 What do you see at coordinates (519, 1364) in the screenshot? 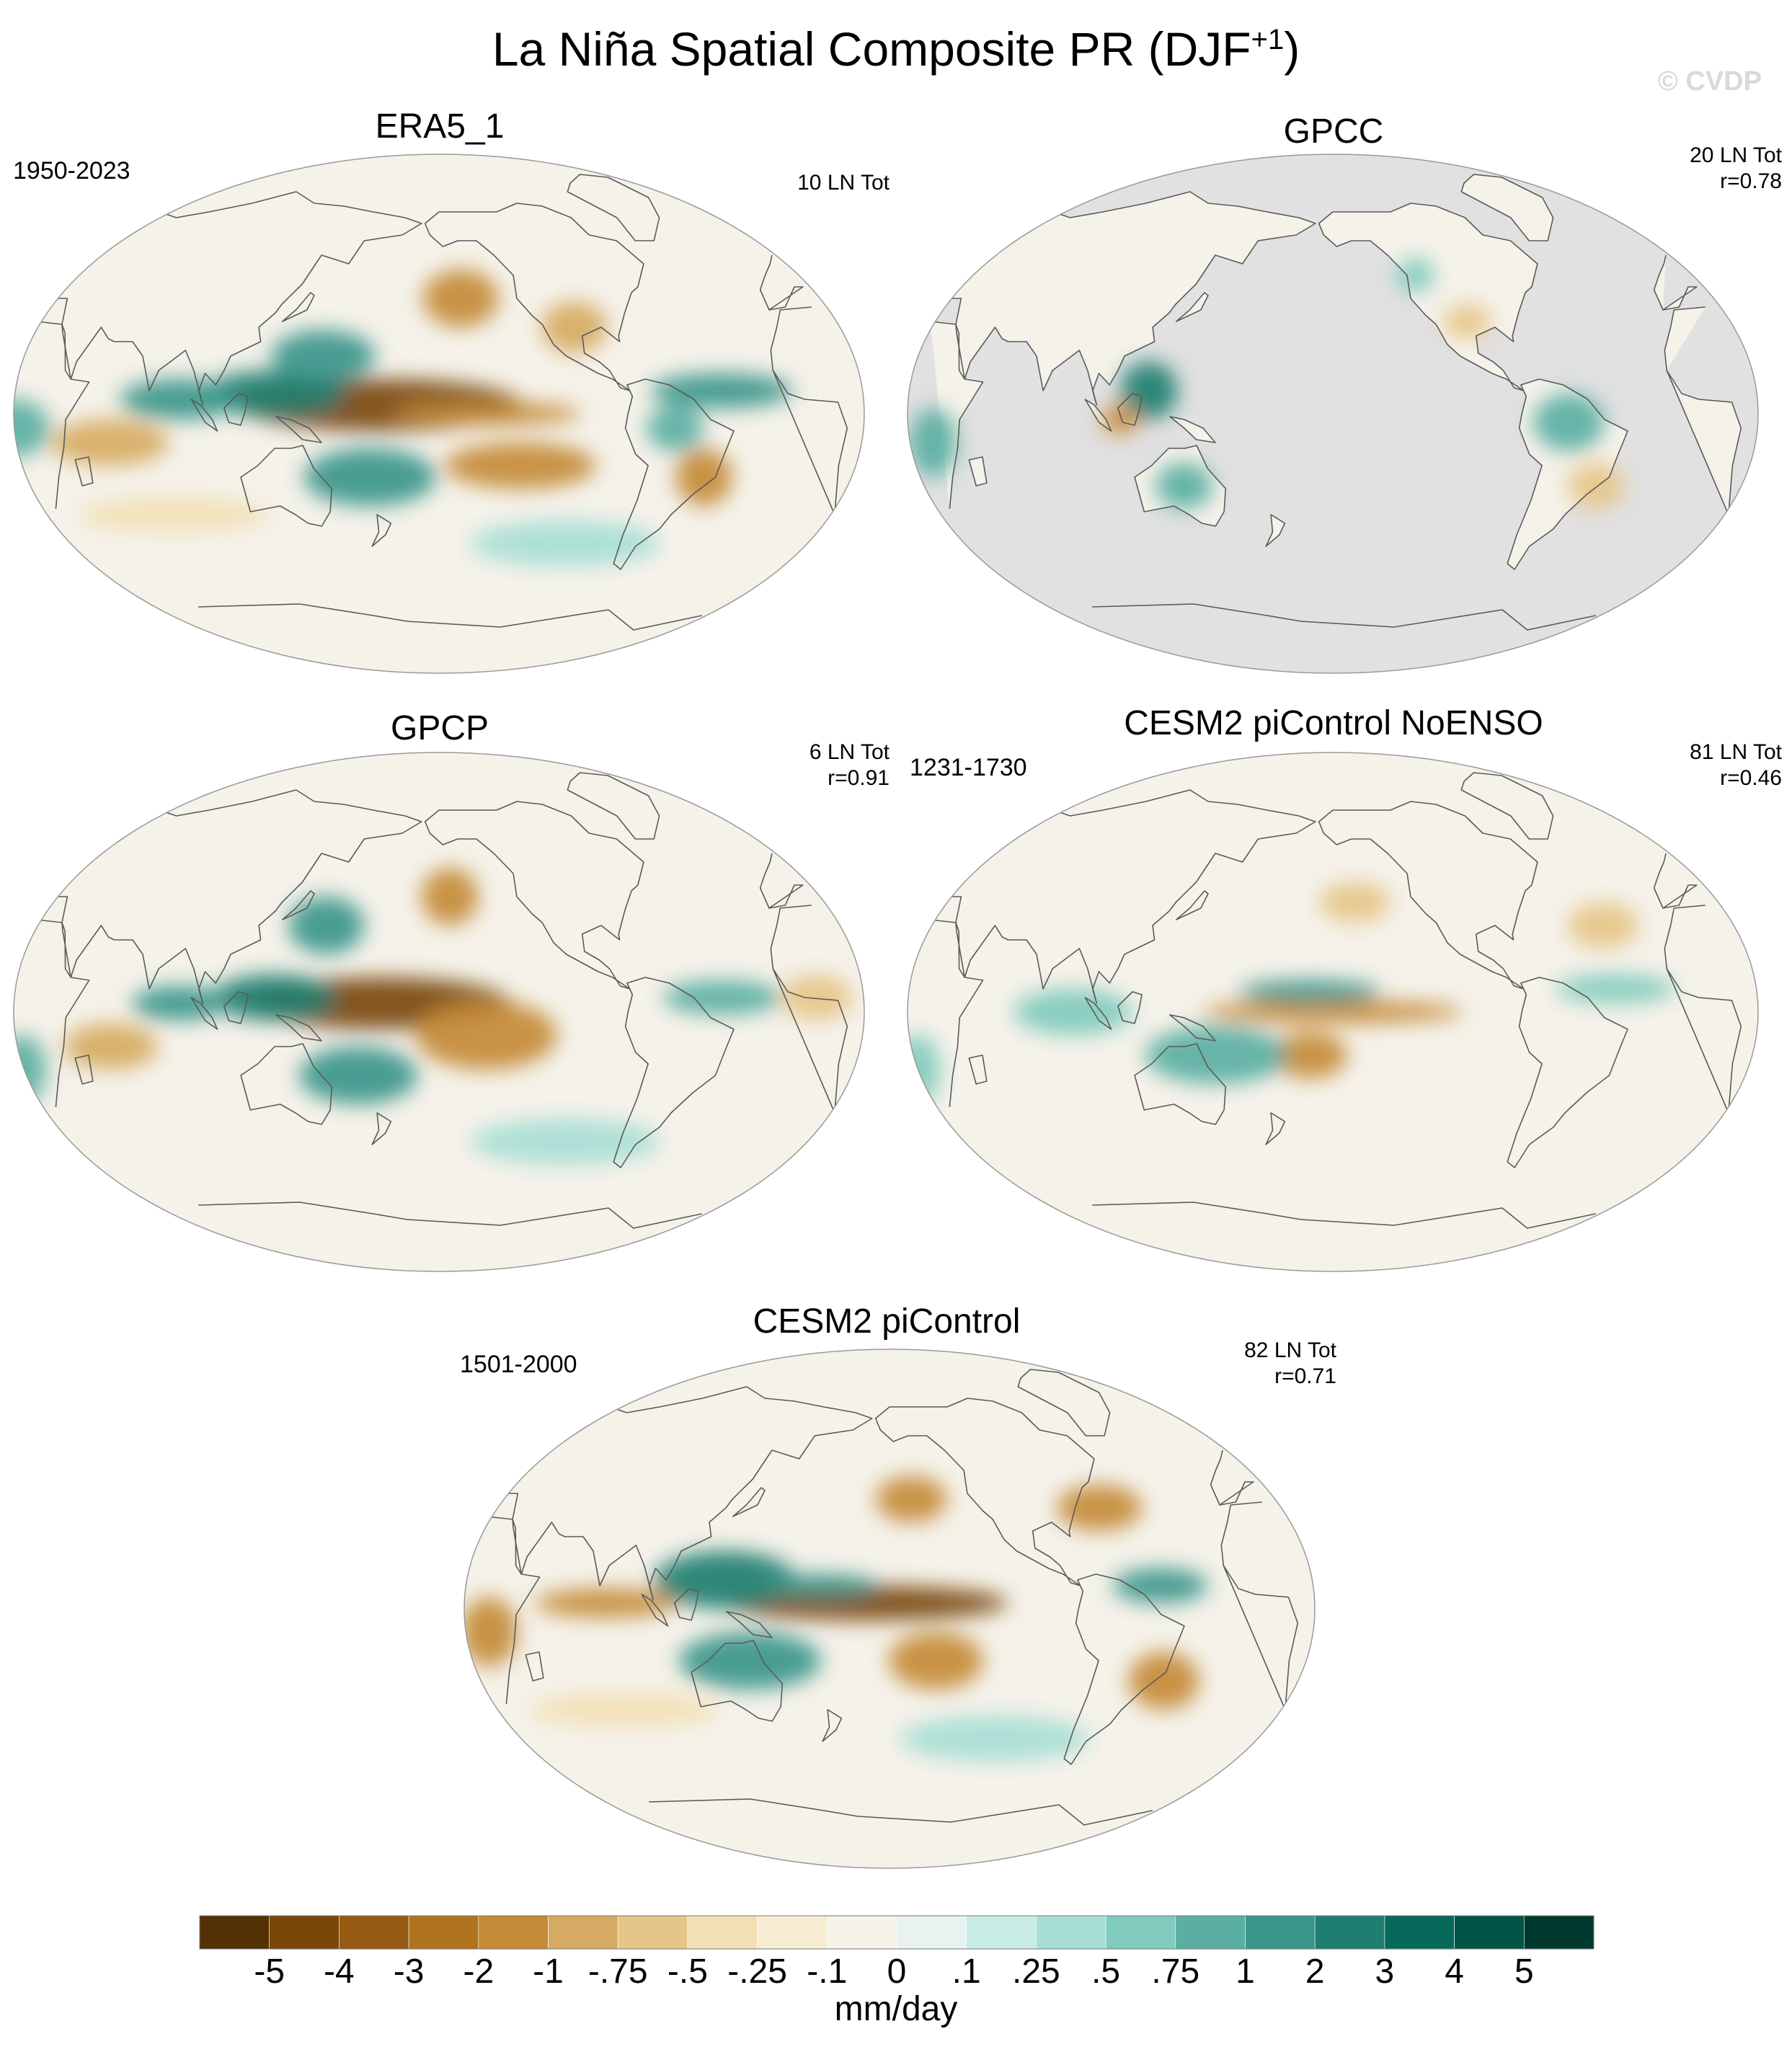
I see `panel-years-cesm: 1501-2000` at bounding box center [519, 1364].